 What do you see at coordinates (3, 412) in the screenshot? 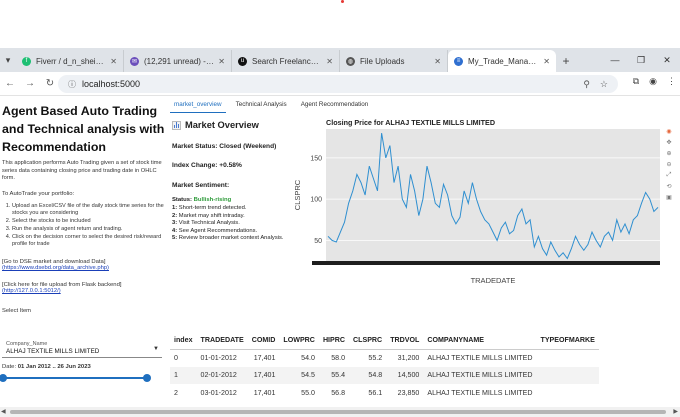
I see `scroll-left-icon: ◀` at bounding box center [3, 412].